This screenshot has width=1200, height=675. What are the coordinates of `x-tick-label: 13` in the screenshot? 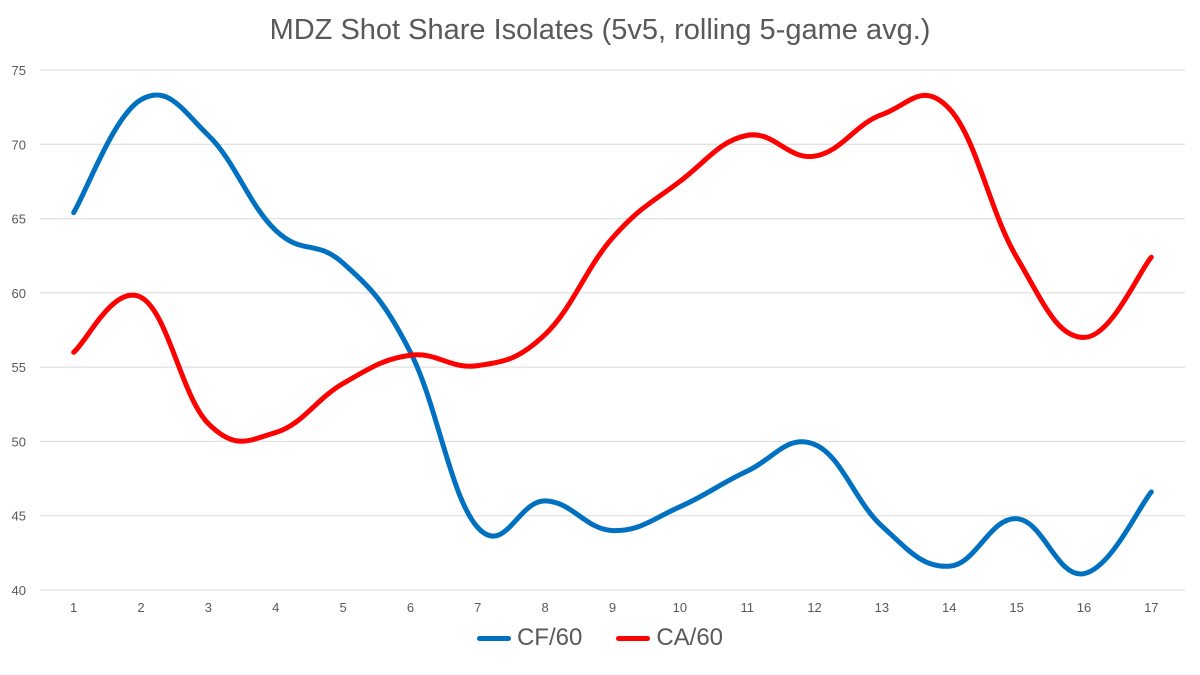 It's located at (882, 607).